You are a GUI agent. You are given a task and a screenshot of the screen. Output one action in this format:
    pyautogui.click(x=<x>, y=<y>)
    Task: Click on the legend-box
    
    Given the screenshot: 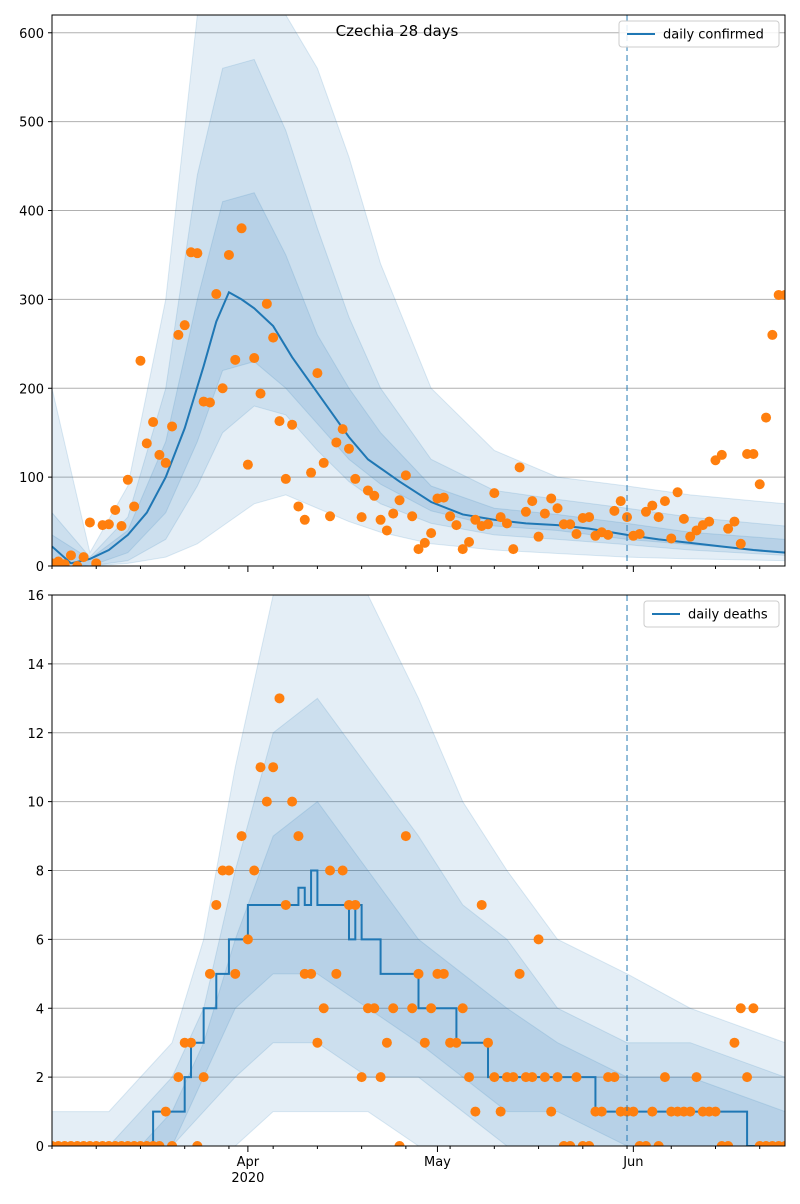 What is the action you would take?
    pyautogui.click(x=699, y=34)
    